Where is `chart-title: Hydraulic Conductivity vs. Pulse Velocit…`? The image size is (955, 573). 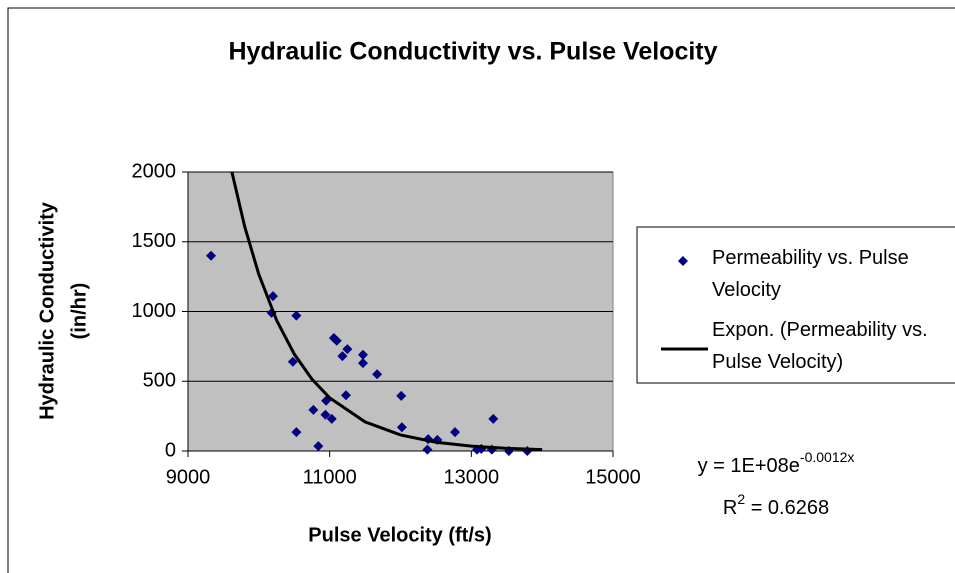 chart-title: Hydraulic Conductivity vs. Pulse Velocit… is located at coordinates (472, 52).